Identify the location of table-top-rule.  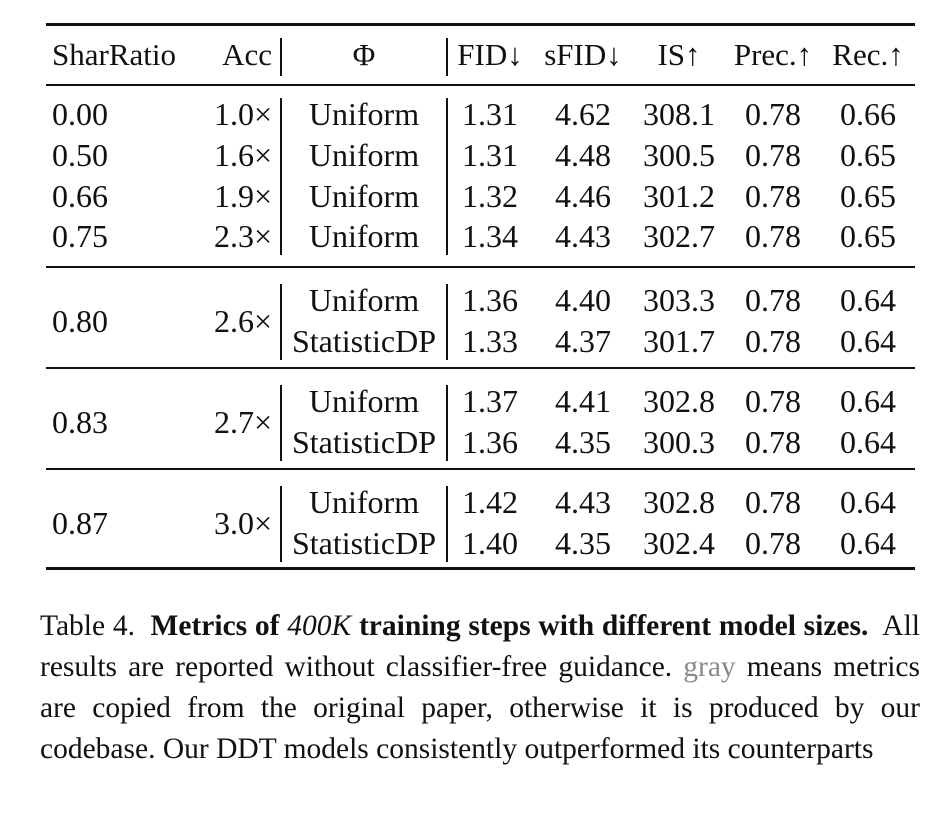
(480, 24).